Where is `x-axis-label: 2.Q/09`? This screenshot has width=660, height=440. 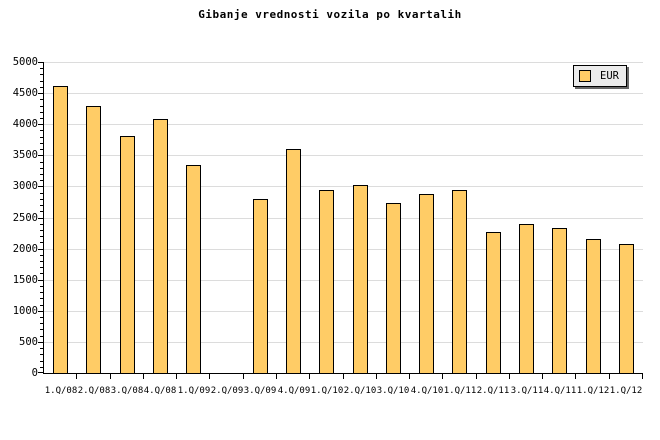
x-axis-label: 2.Q/09 is located at coordinates (227, 391).